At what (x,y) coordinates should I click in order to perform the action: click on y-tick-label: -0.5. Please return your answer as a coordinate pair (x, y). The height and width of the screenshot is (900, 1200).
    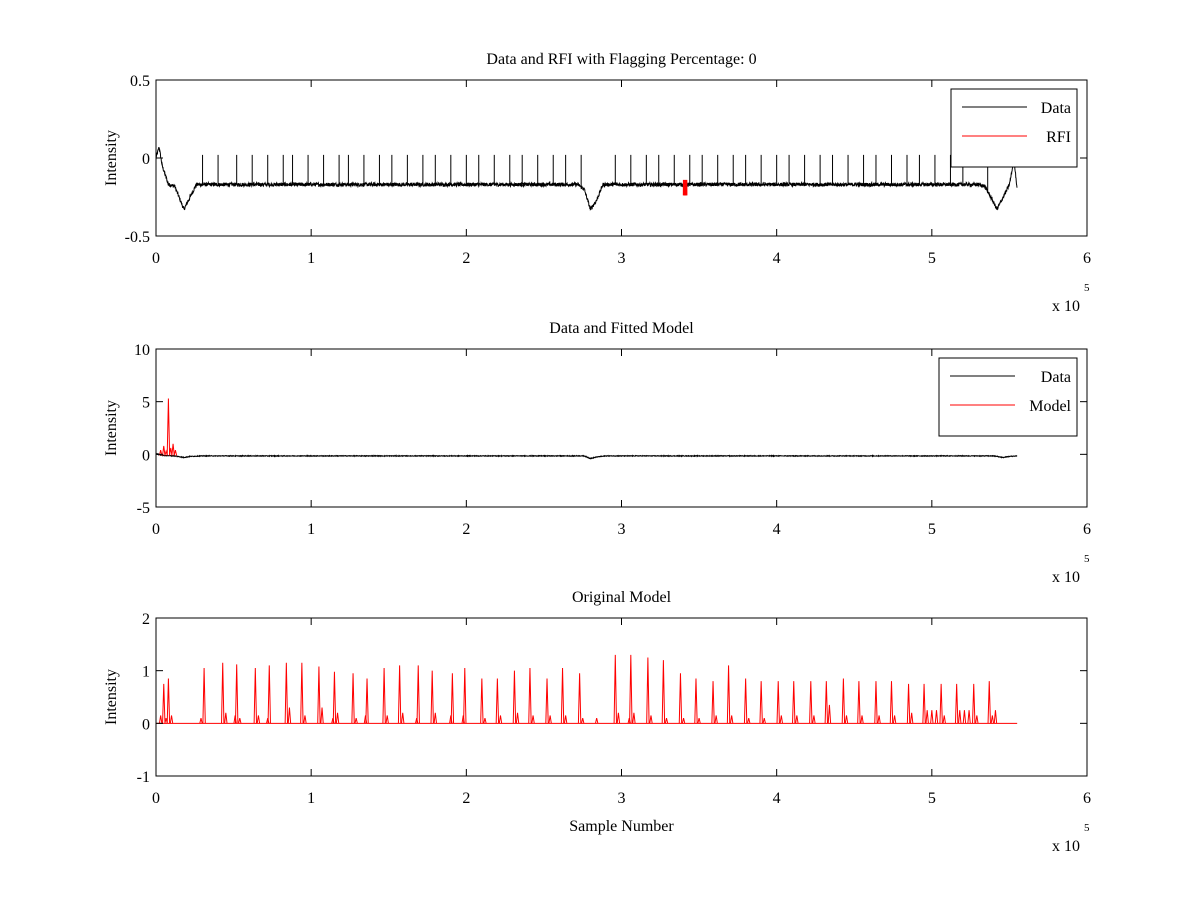
    Looking at the image, I should click on (137, 237).